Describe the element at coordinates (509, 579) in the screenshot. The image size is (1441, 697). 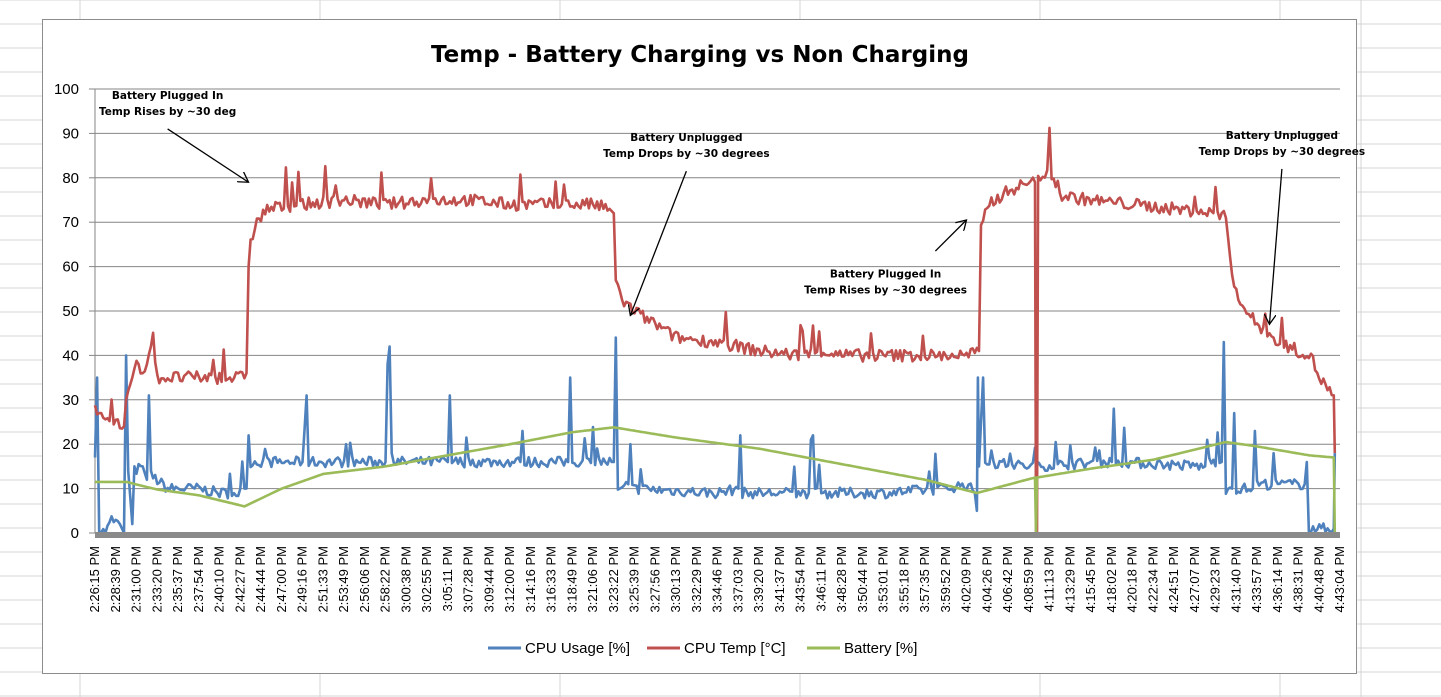
I see `x-tick-label: 3:12:00 PM` at that location.